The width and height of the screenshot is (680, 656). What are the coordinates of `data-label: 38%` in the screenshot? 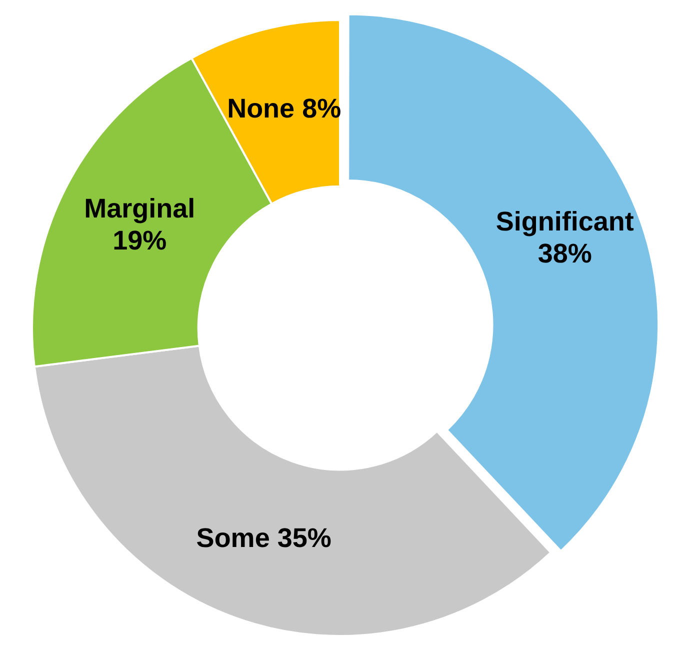 It's located at (565, 253).